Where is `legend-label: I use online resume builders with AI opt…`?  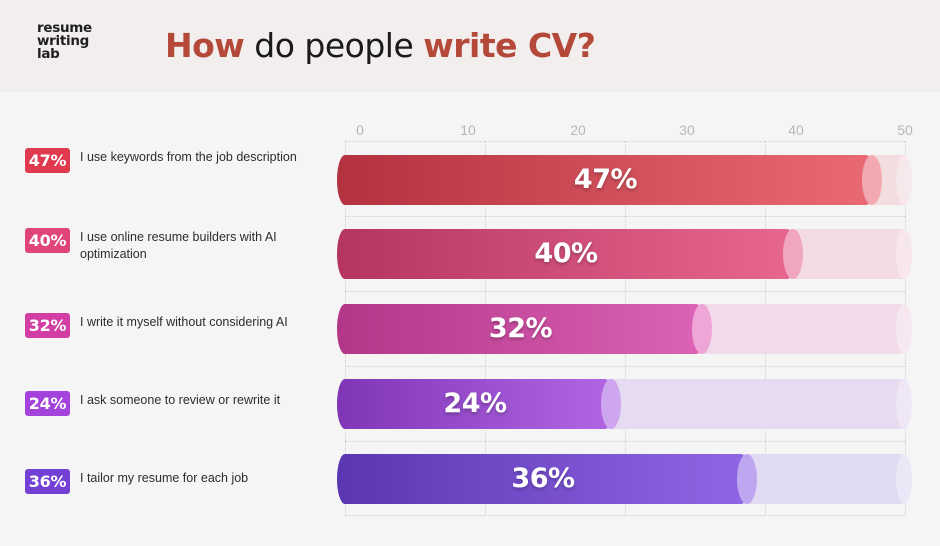
legend-label: I use online resume builders with AI opt… is located at coordinates (178, 245).